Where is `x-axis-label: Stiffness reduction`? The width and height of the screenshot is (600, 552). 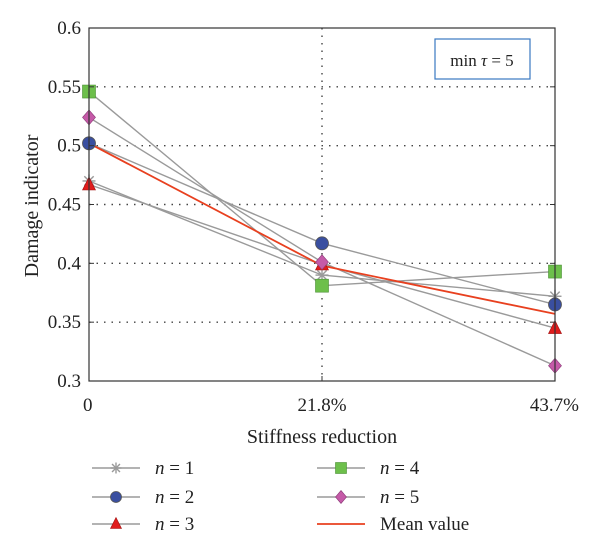
x-axis-label: Stiffness reduction is located at coordinates (322, 437).